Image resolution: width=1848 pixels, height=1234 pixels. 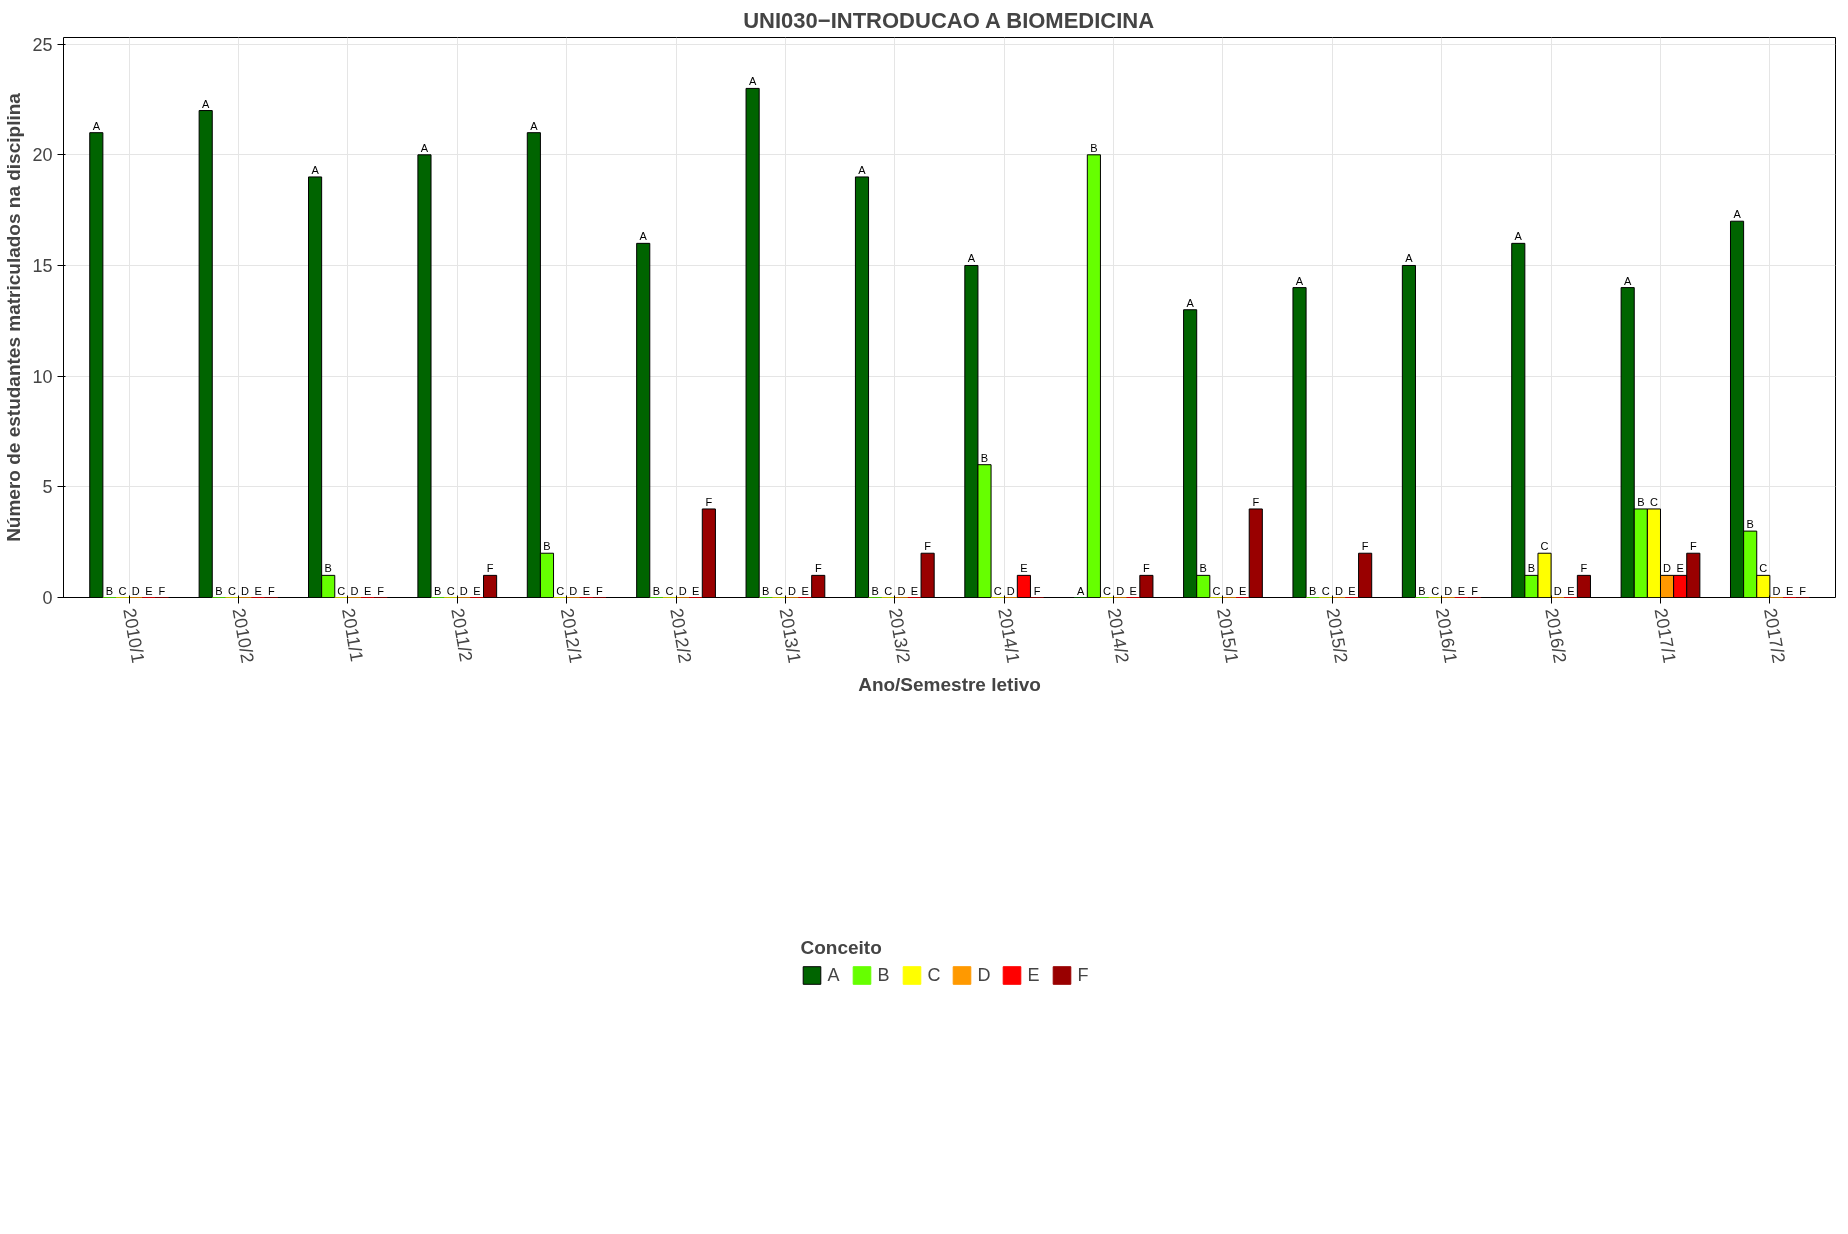 I want to click on legend-title: Conceito, so click(x=841, y=948).